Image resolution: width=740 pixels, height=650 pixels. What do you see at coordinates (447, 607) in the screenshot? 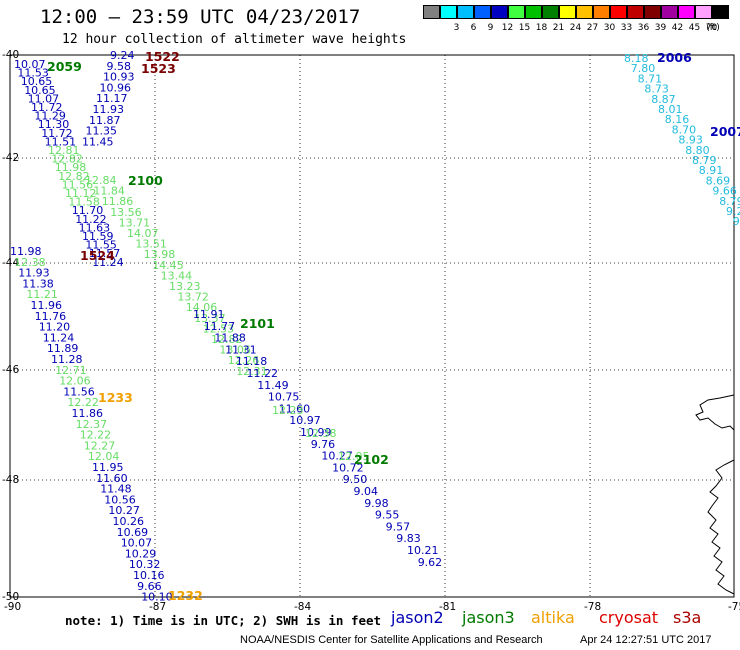
I see `lon-label: -81` at bounding box center [447, 607].